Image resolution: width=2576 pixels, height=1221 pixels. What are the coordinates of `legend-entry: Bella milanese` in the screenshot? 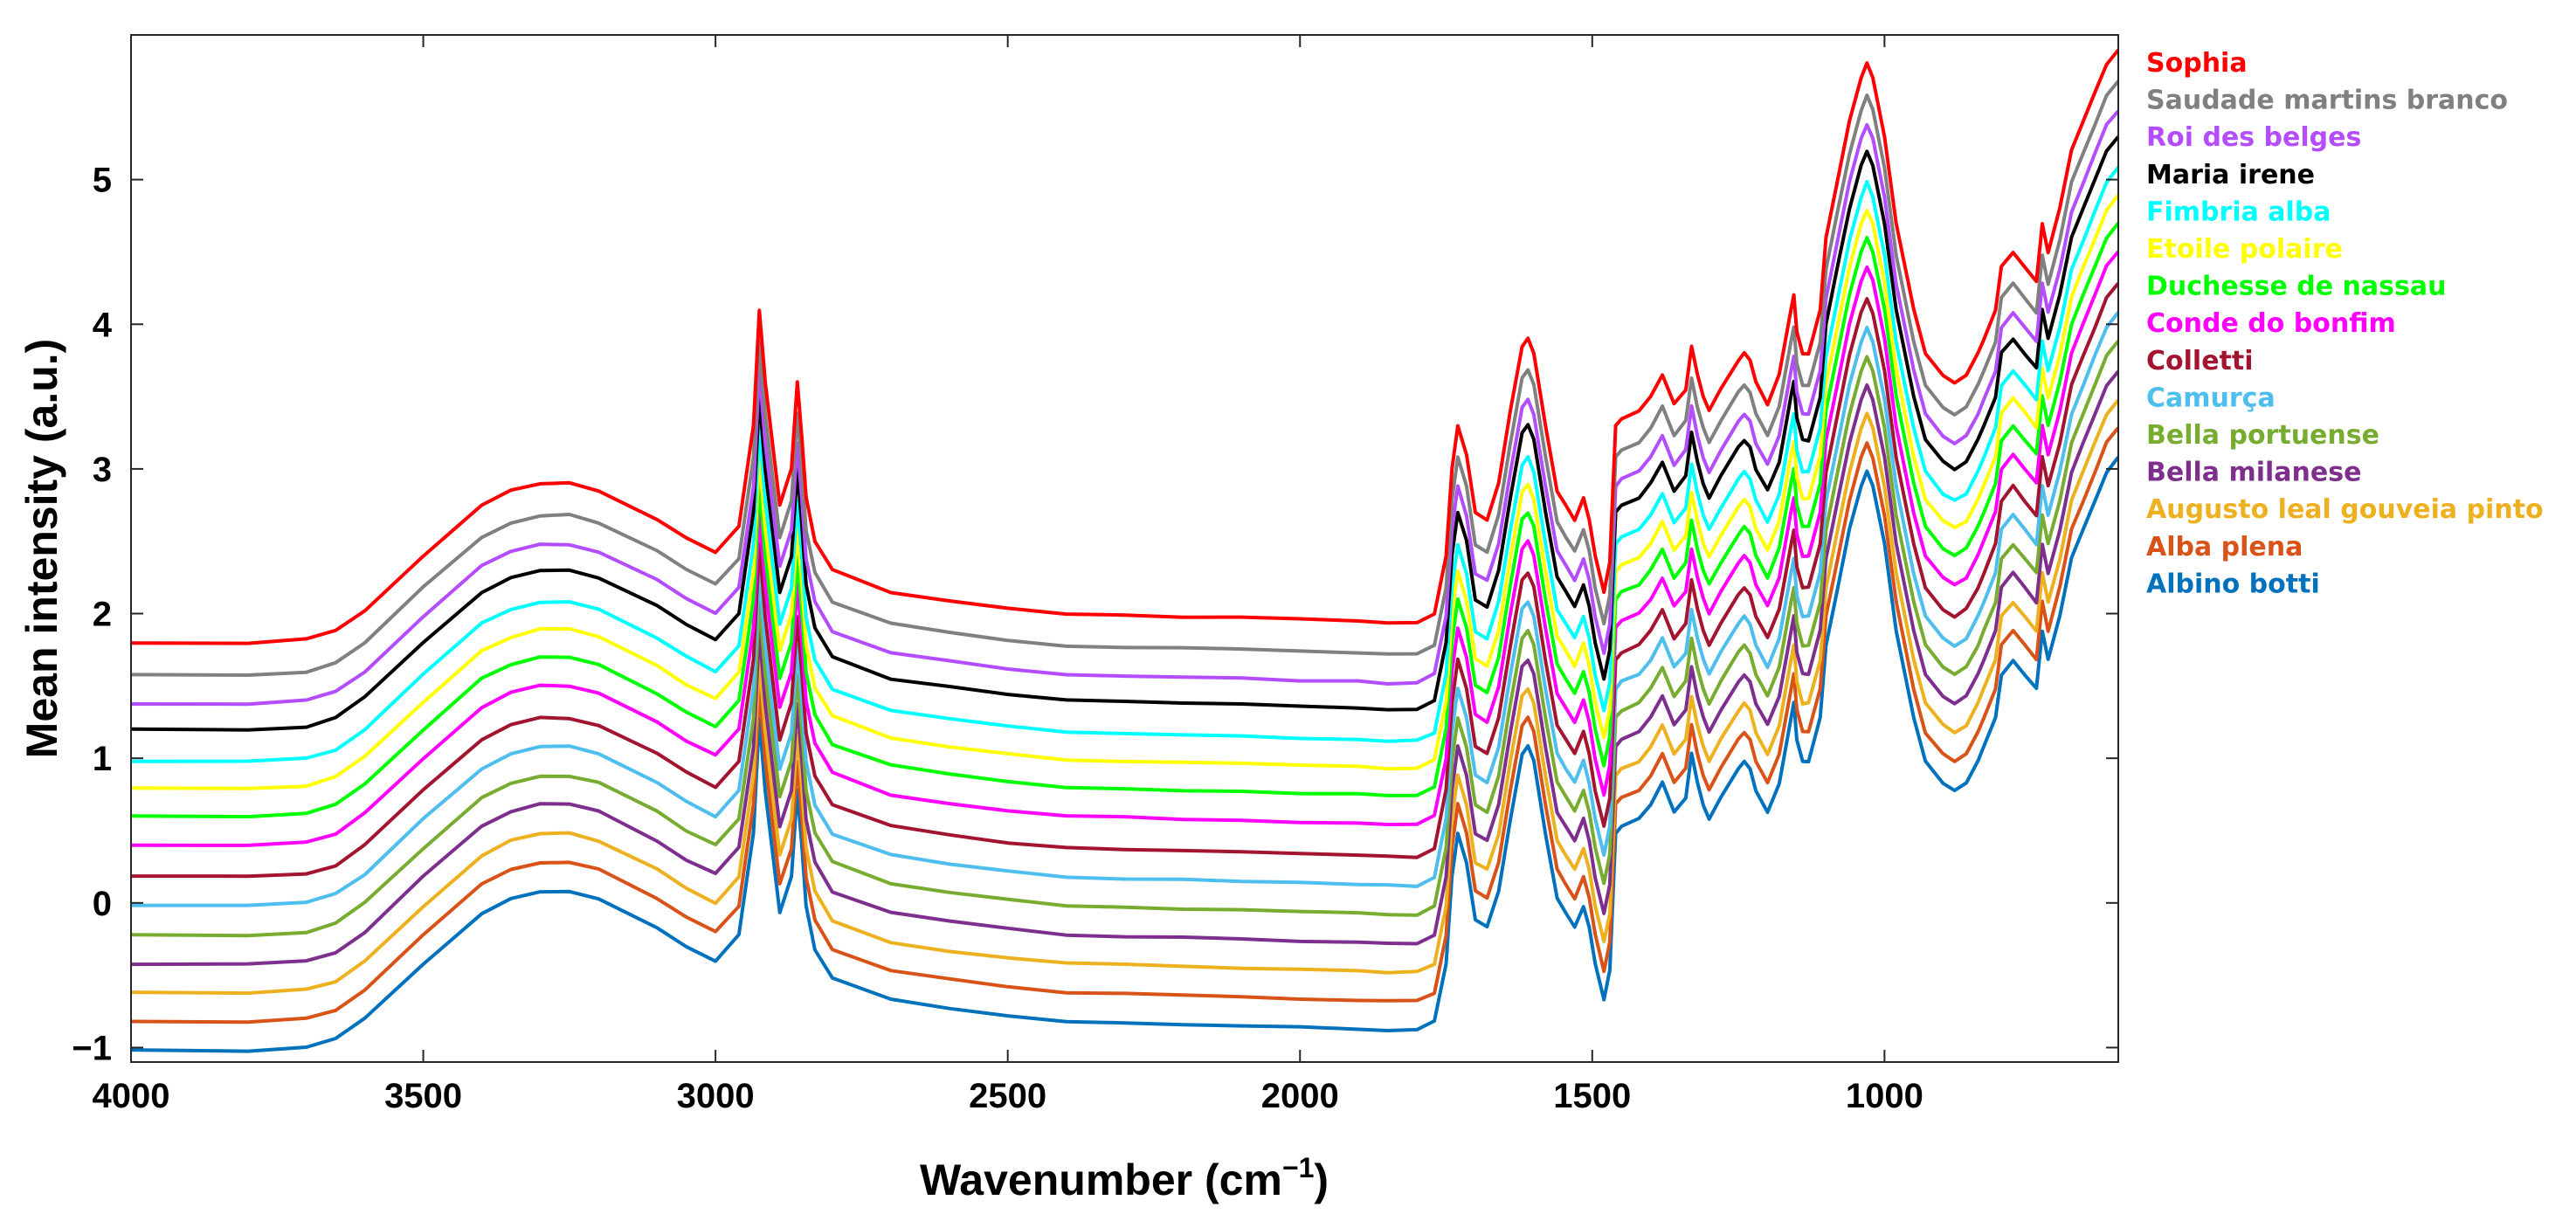 It's located at (2253, 473).